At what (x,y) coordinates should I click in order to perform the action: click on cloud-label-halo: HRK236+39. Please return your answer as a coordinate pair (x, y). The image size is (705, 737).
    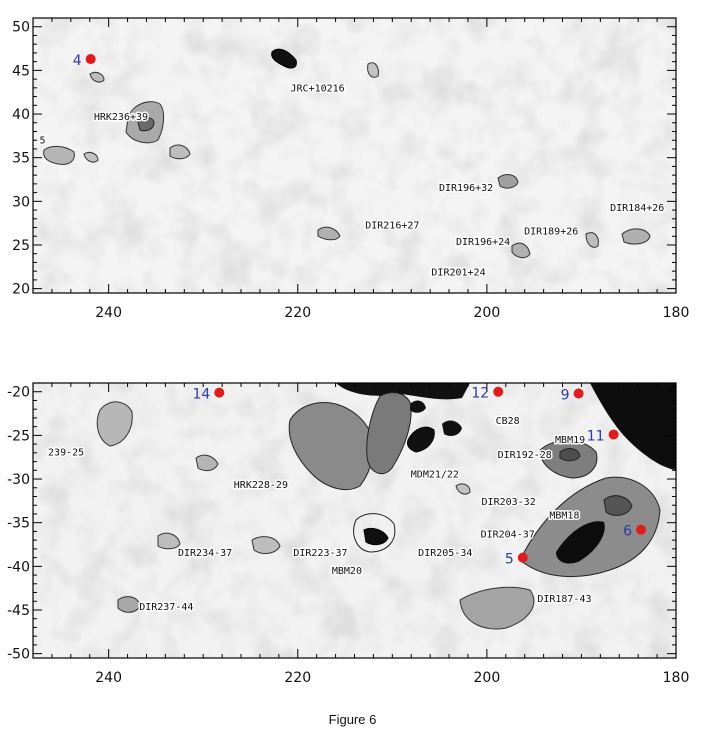
    Looking at the image, I should click on (121, 117).